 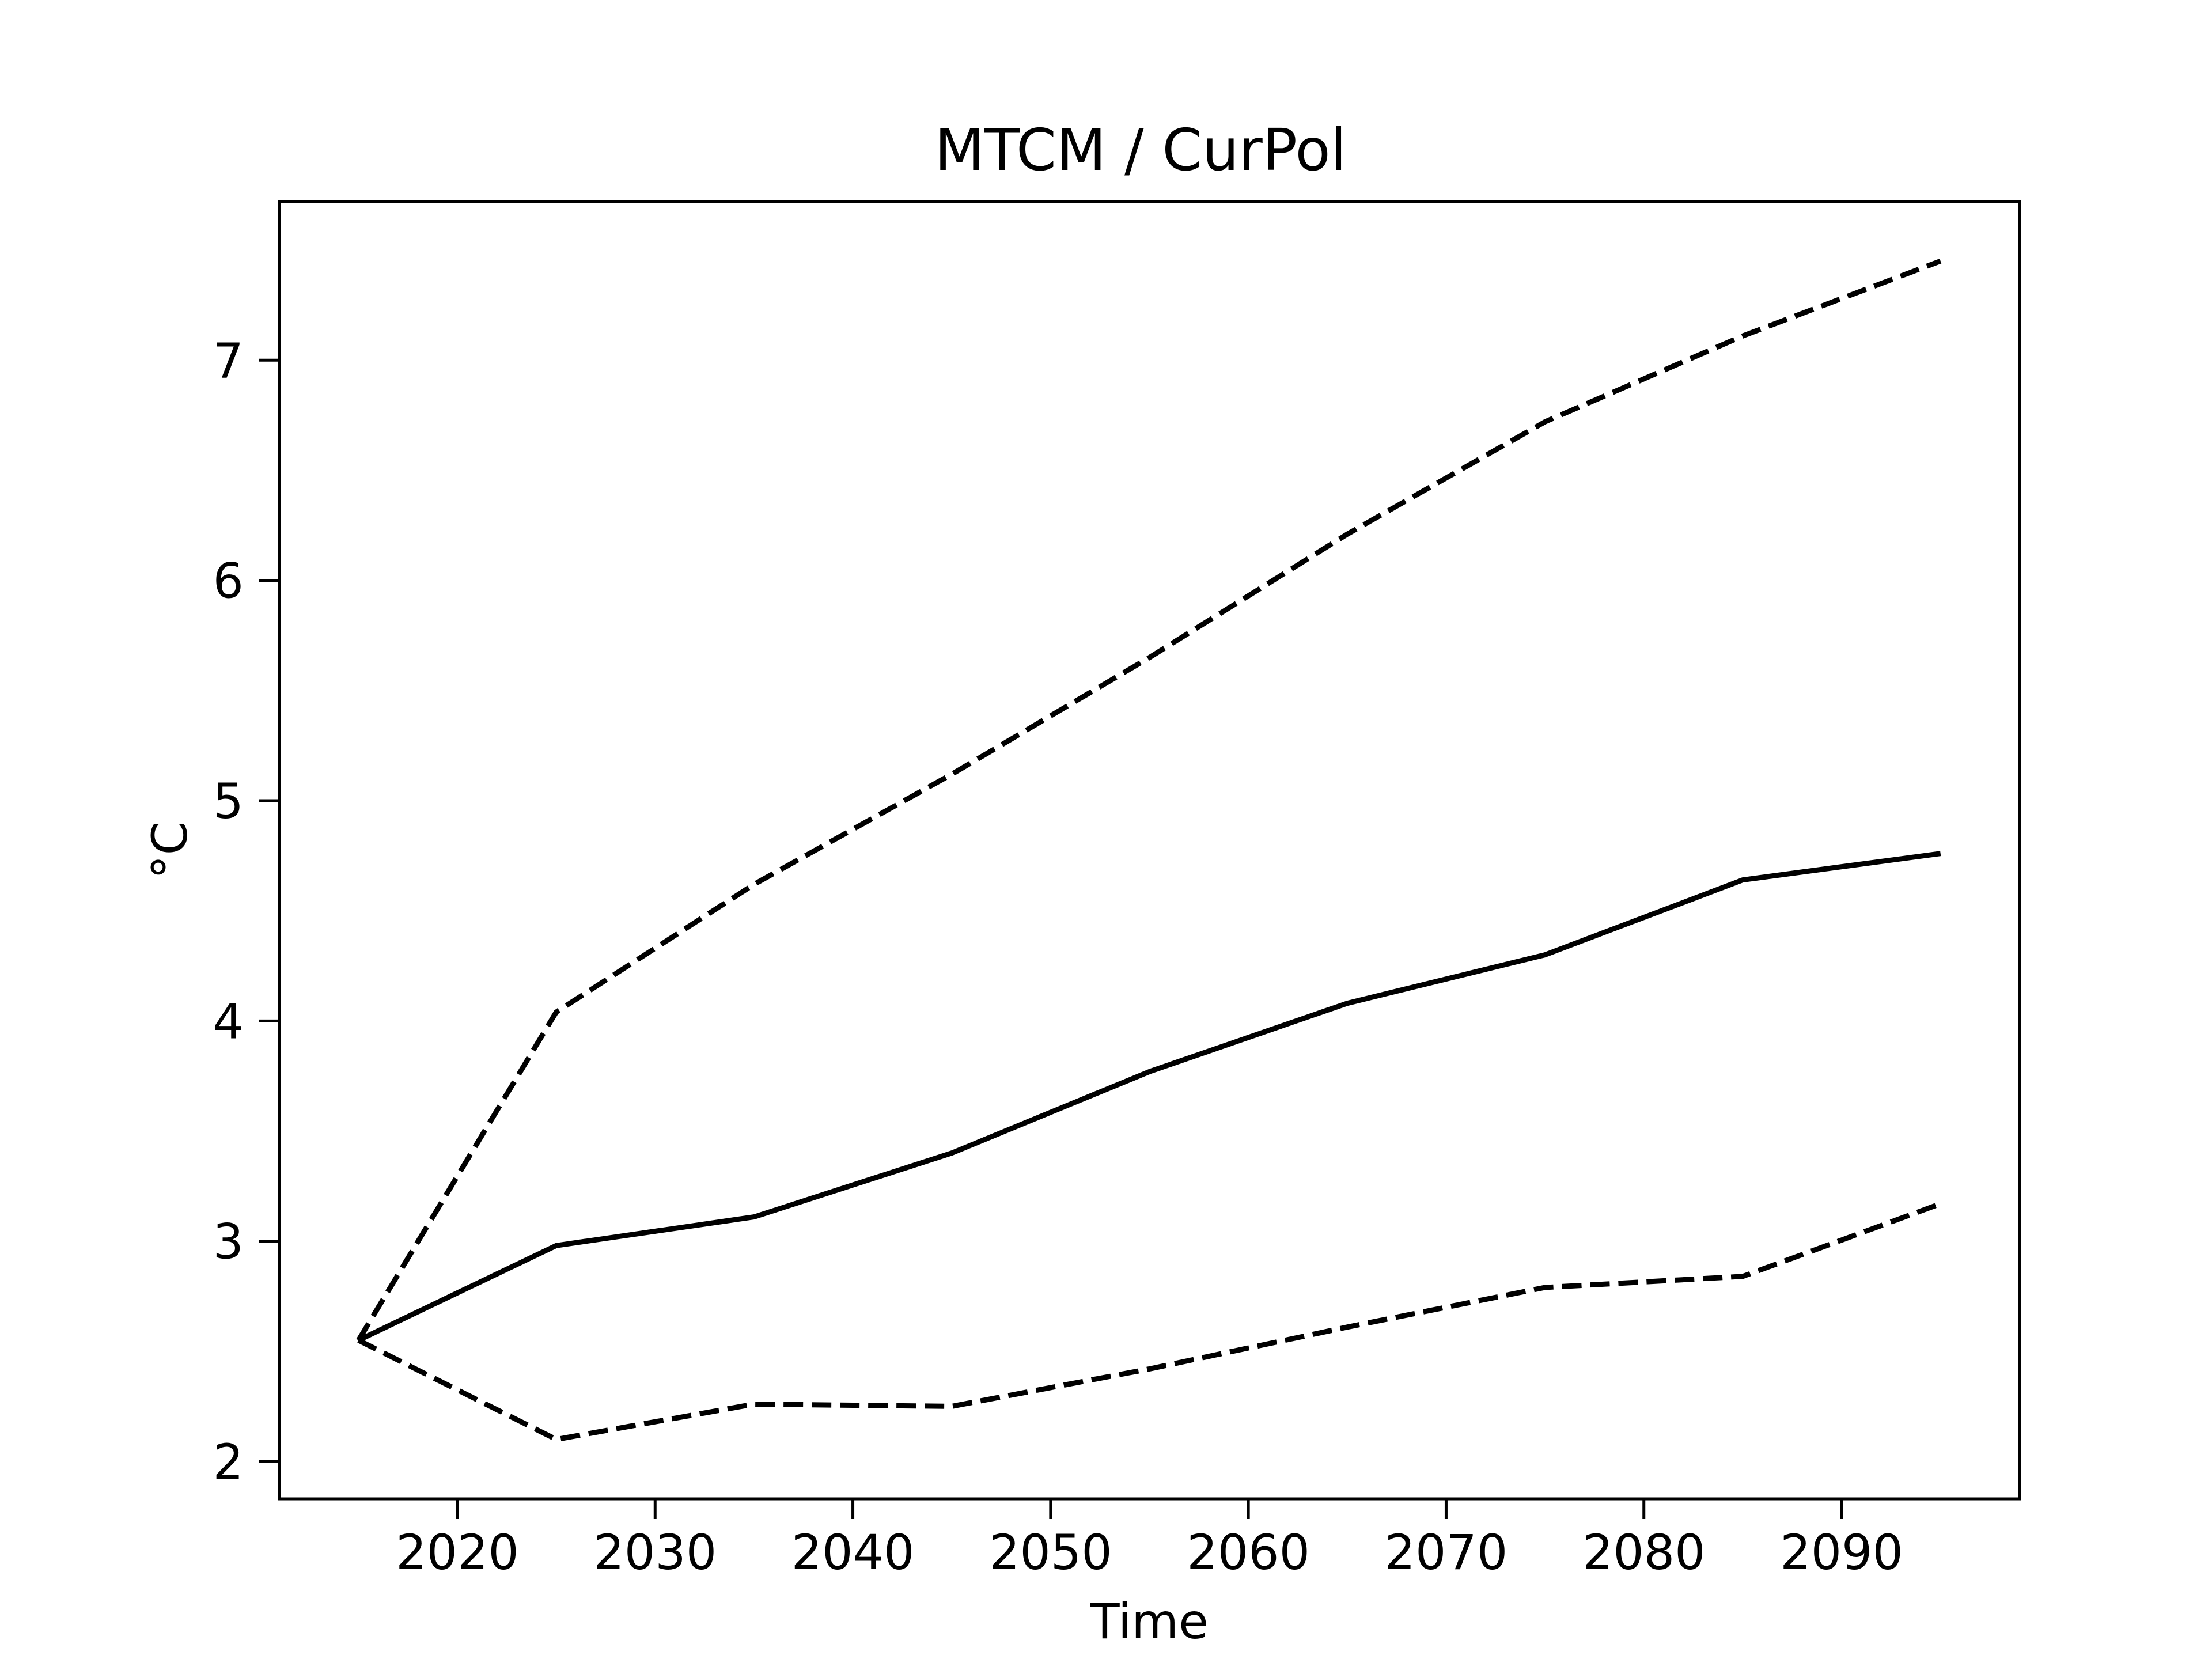 I want to click on y-tick-label: 5, so click(x=228, y=801).